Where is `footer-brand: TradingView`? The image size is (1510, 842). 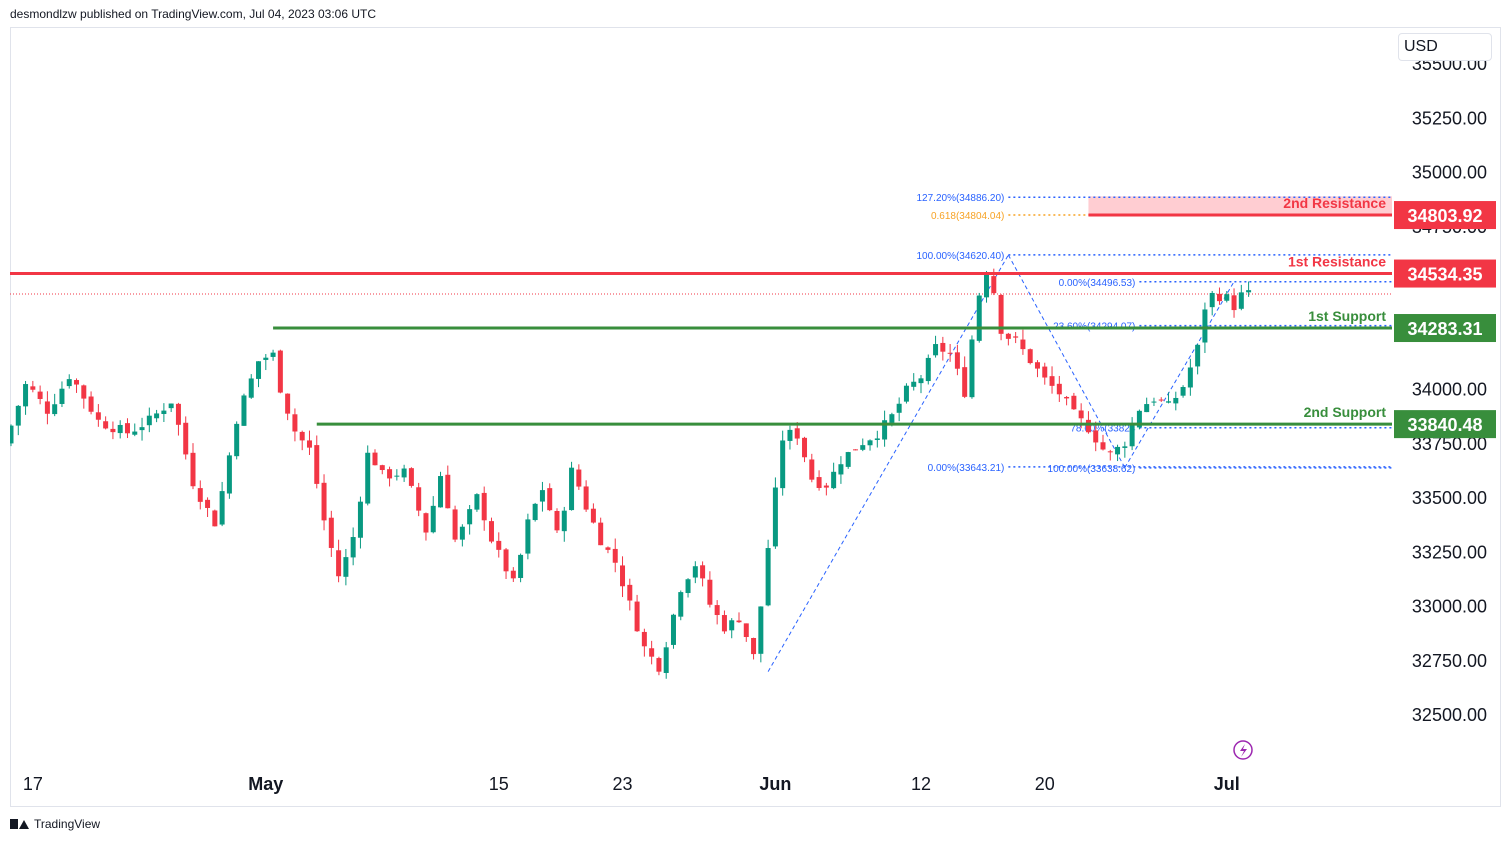 footer-brand: TradingView is located at coordinates (67, 824).